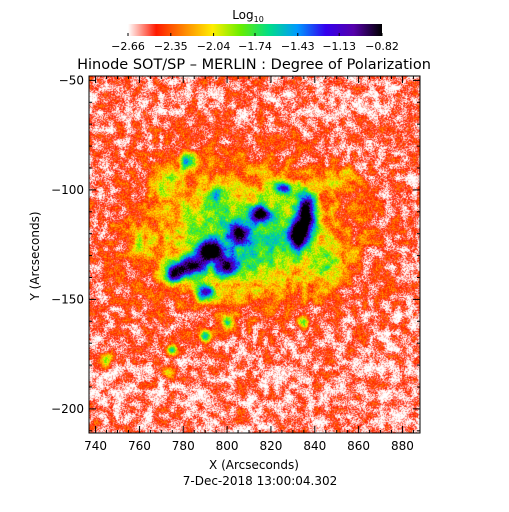 The height and width of the screenshot is (512, 509). Describe the element at coordinates (259, 19) in the screenshot. I see `colorbar-label-subscript: 10` at that location.